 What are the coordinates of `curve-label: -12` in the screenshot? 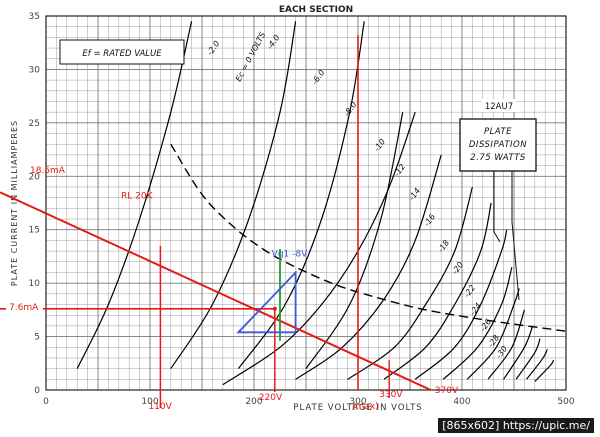 It's located at (399, 170).